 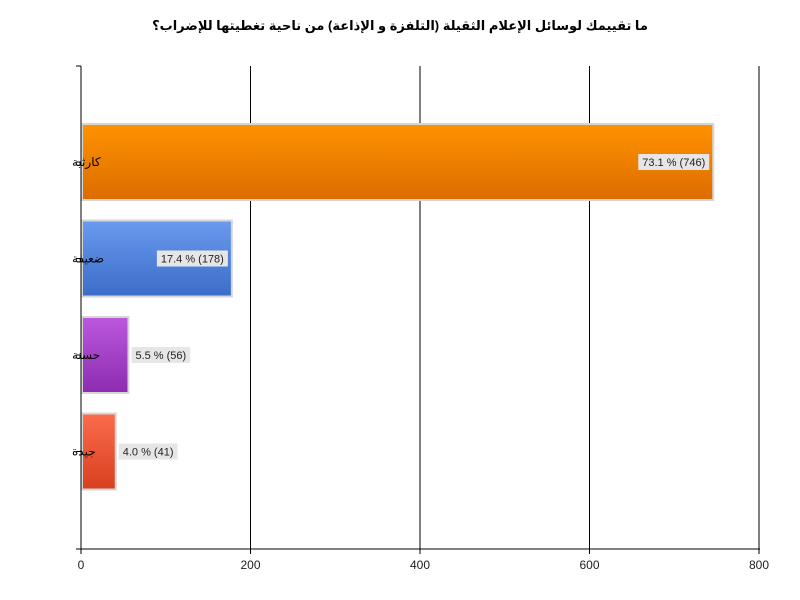 What do you see at coordinates (86, 162) in the screenshot?
I see `category-label: كارثية` at bounding box center [86, 162].